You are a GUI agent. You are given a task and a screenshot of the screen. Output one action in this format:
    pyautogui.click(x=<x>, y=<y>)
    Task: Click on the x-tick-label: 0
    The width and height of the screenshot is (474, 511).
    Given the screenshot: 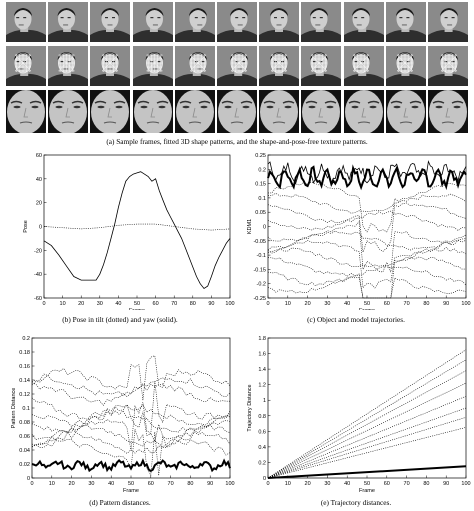 What is the action you would take?
    pyautogui.click(x=267, y=484)
    